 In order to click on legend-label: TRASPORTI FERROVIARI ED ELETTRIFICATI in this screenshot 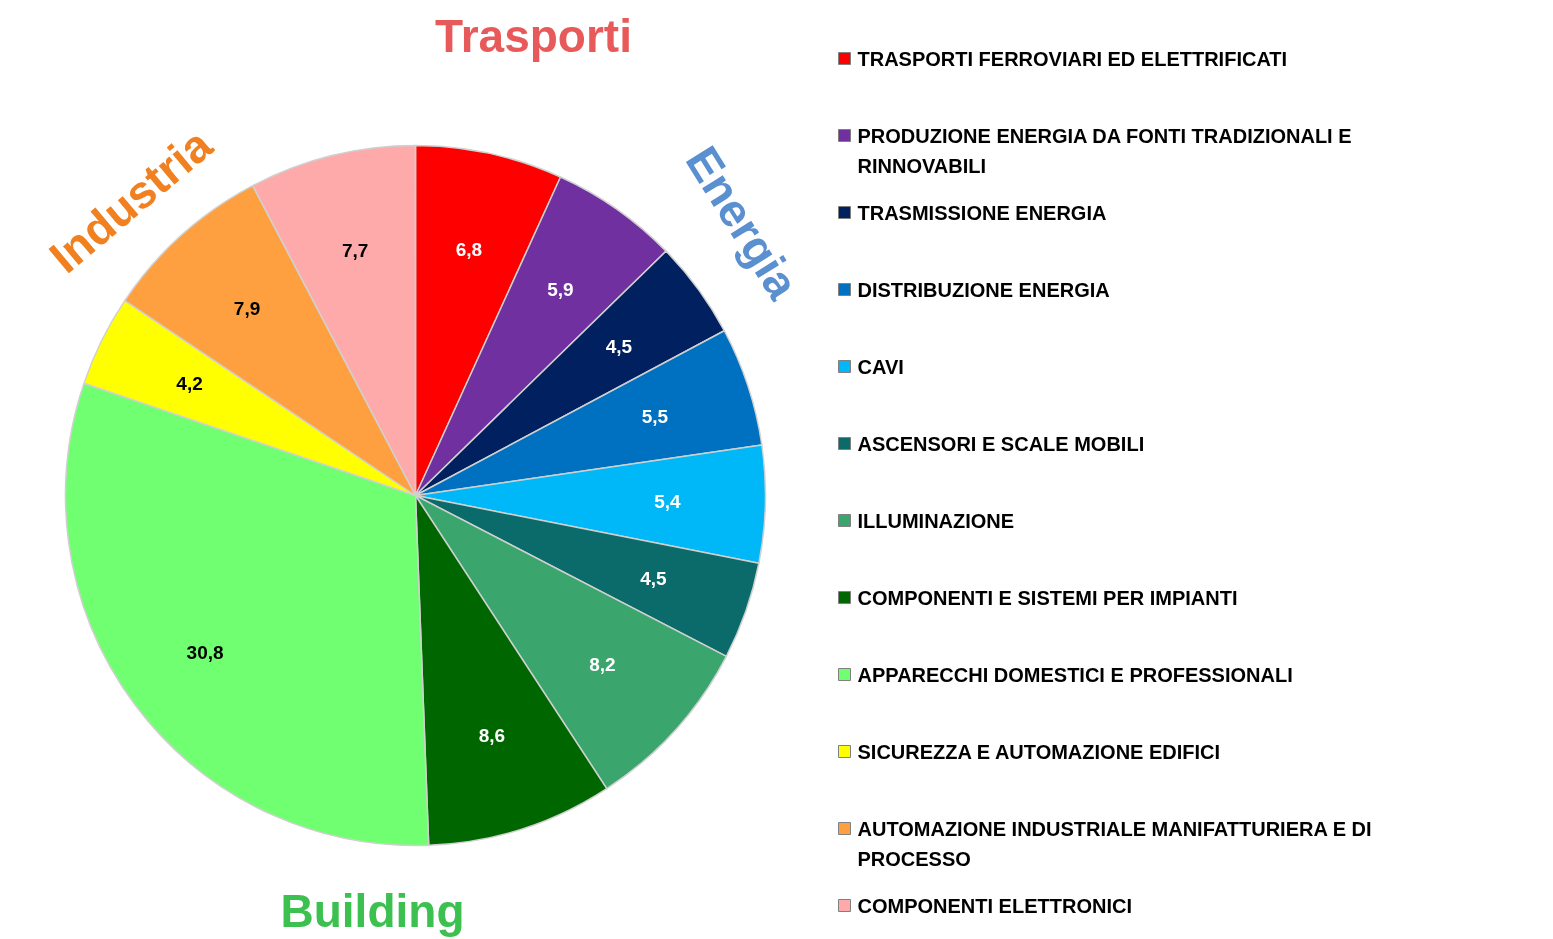, I will do `click(1072, 58)`.